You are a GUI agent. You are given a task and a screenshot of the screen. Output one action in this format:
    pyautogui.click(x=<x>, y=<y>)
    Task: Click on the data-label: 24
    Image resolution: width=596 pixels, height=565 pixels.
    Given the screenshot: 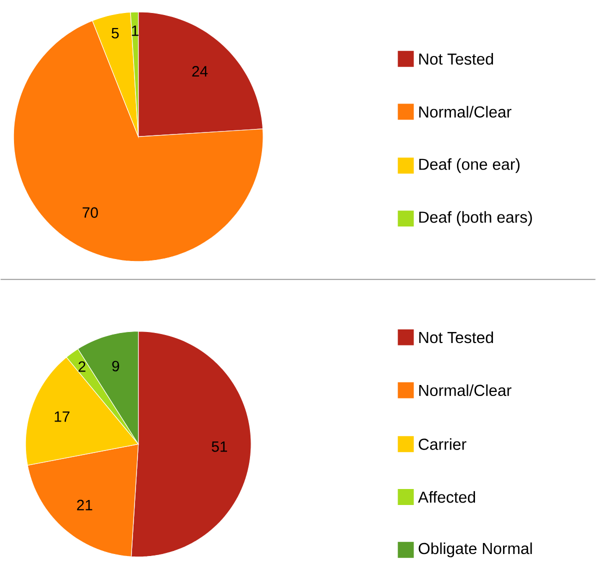 What is the action you would take?
    pyautogui.click(x=200, y=71)
    